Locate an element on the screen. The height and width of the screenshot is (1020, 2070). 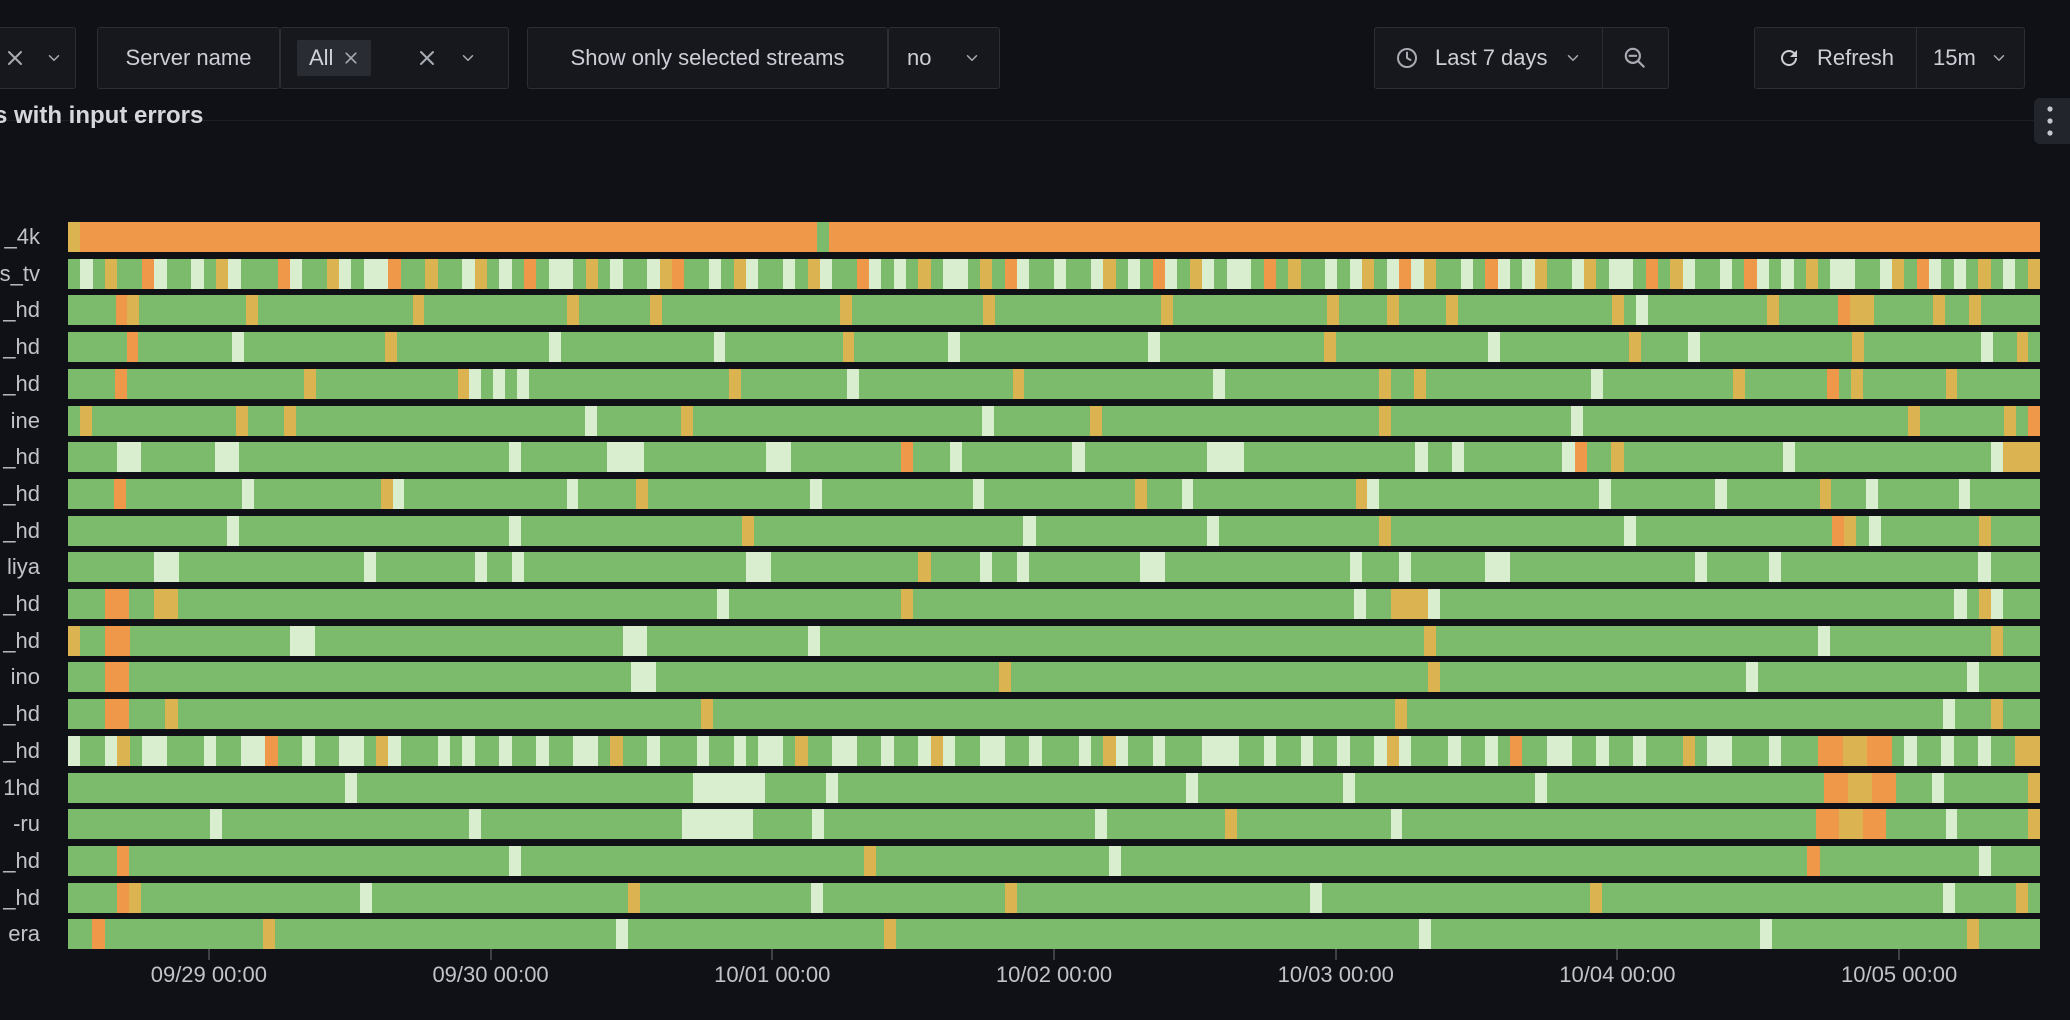
x-axis-label: 09/30 00:00 is located at coordinates (490, 974).